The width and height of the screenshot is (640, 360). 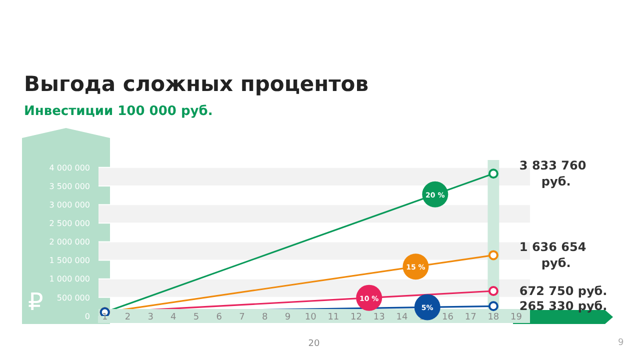 I want to click on x-axis-title: 20, so click(x=314, y=344).